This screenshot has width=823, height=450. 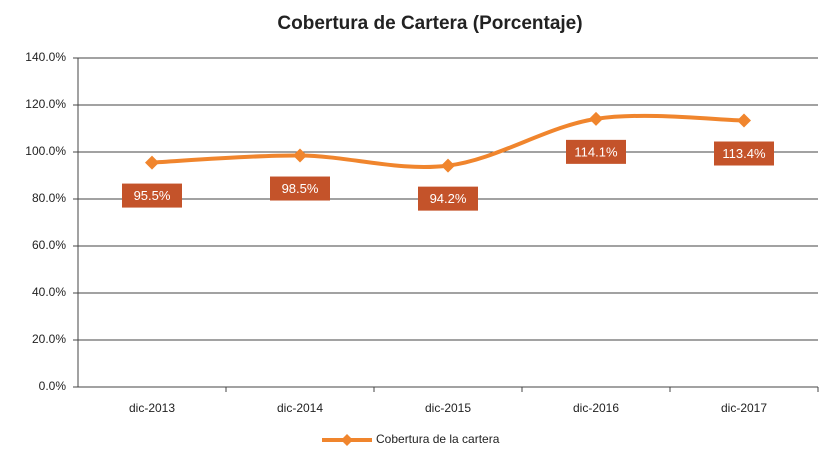 I want to click on data-label: 95.5%, so click(x=152, y=195).